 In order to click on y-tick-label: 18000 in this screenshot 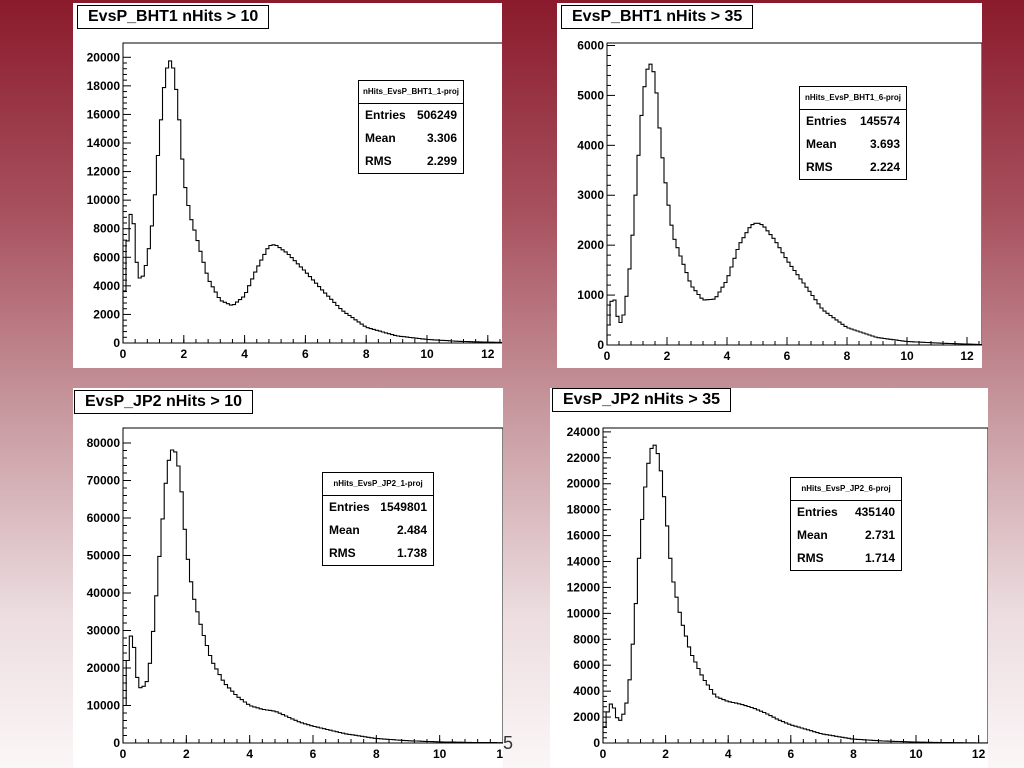, I will do `click(584, 510)`.